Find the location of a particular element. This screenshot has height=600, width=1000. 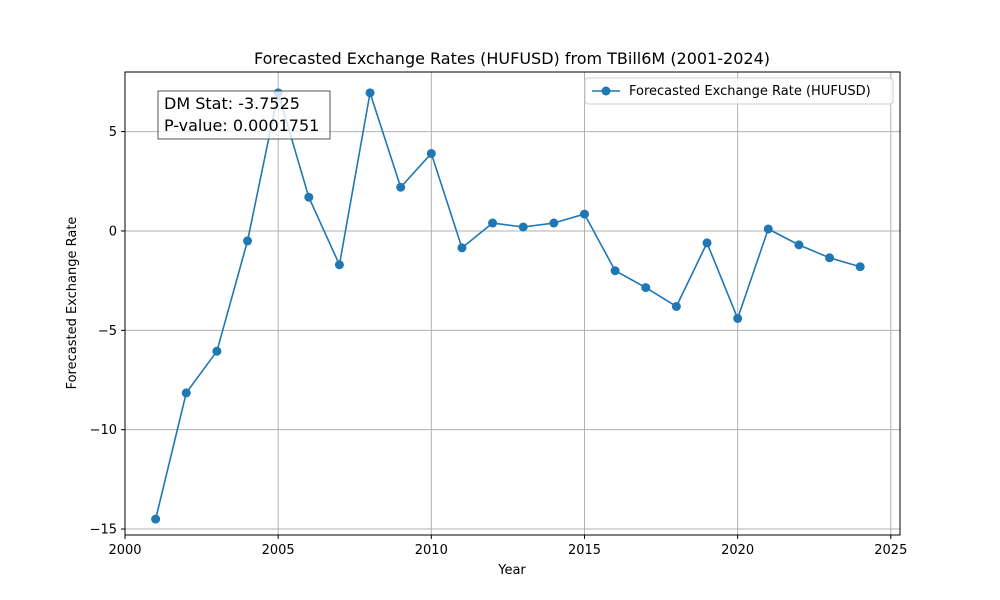

legend-box is located at coordinates (739, 91).